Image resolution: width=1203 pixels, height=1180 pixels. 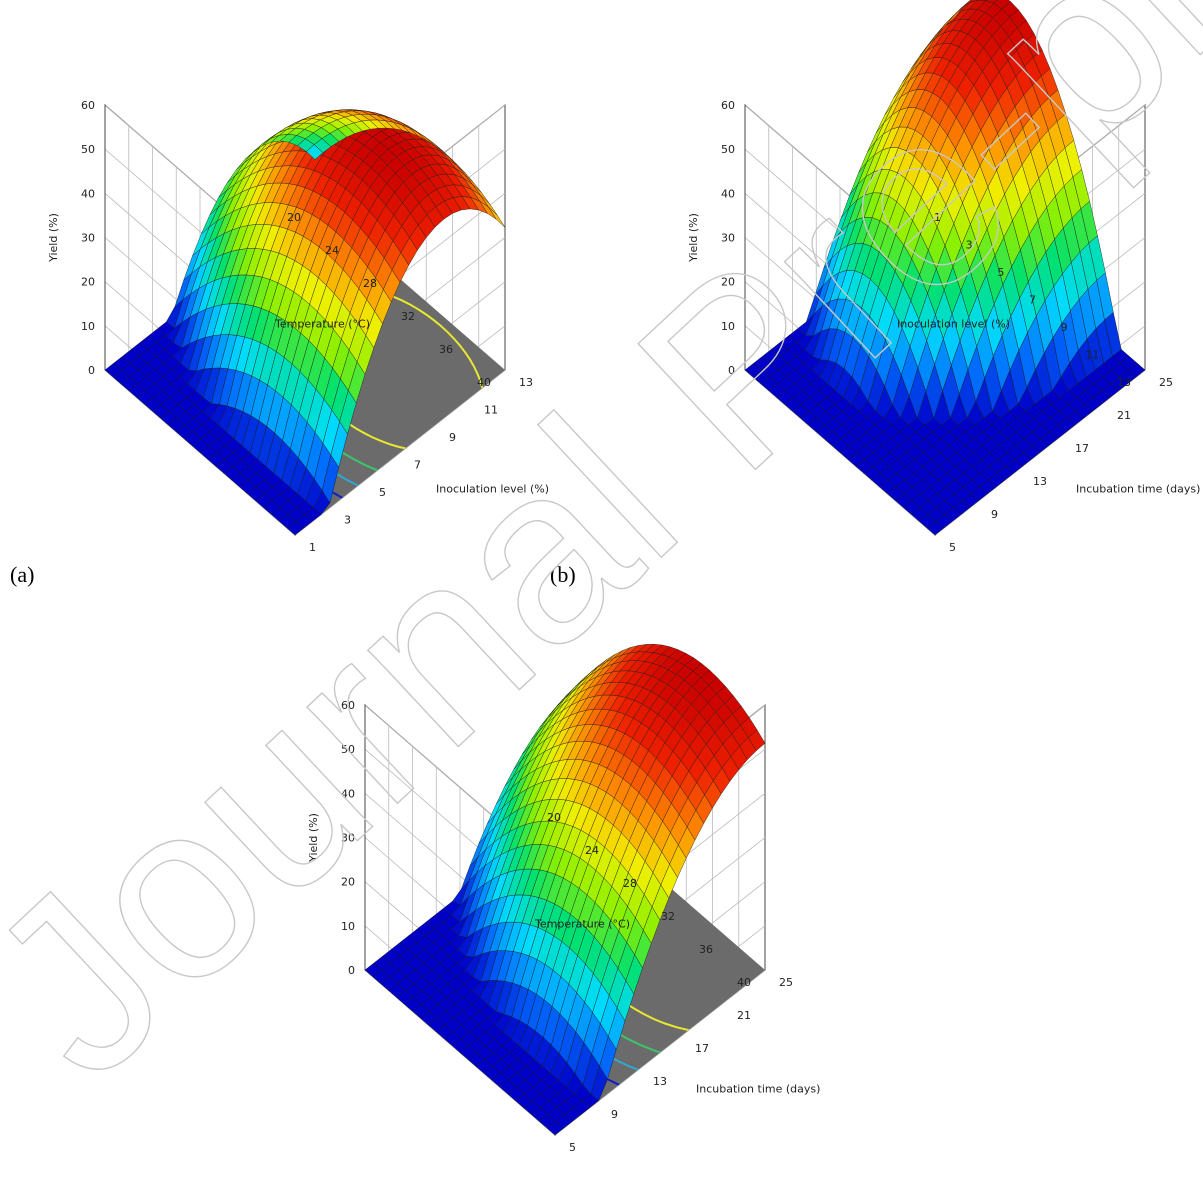 I want to click on left-axis-tick-label: 7, so click(x=1032, y=300).